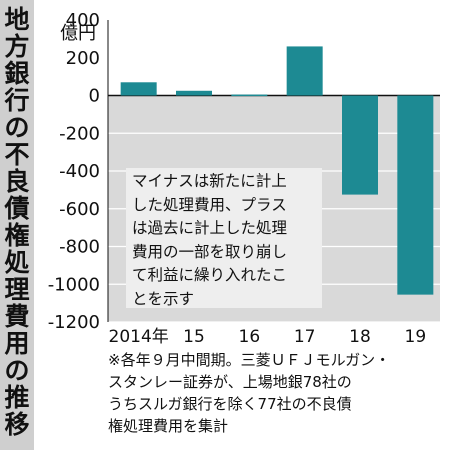 The image size is (450, 450). I want to click on y-tick-label: -1200, so click(74, 322).